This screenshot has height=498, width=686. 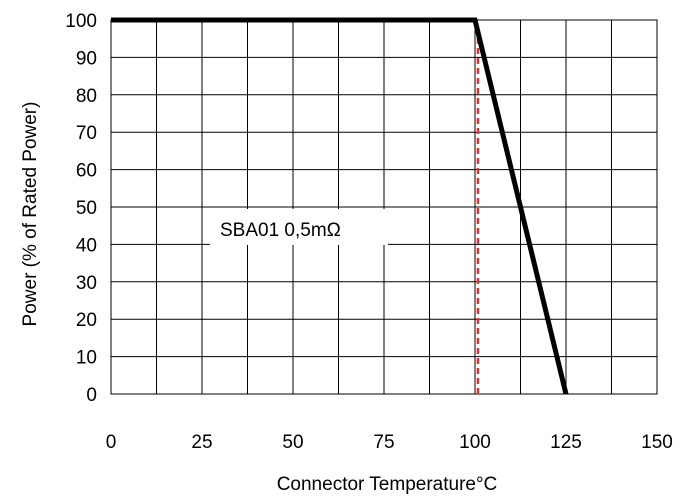 I want to click on y-tick-label: 100, so click(x=81, y=21).